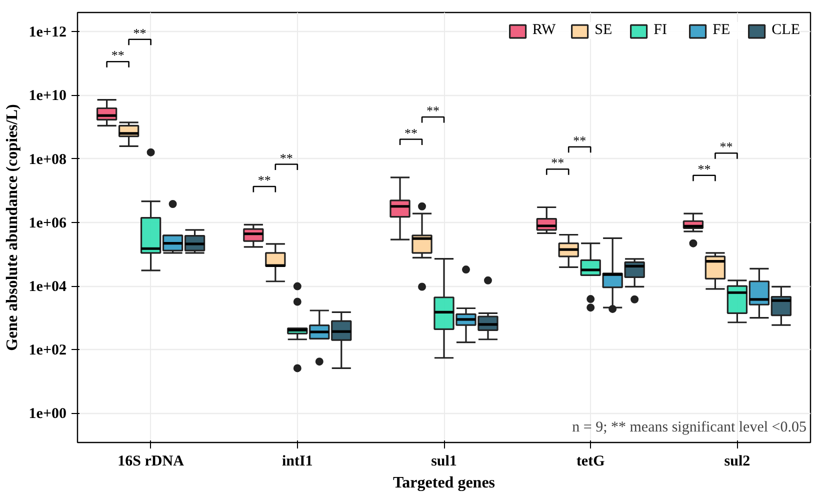 The height and width of the screenshot is (494, 820). Describe the element at coordinates (47, 287) in the screenshot. I see `y-tick-label: 1e+04` at that location.